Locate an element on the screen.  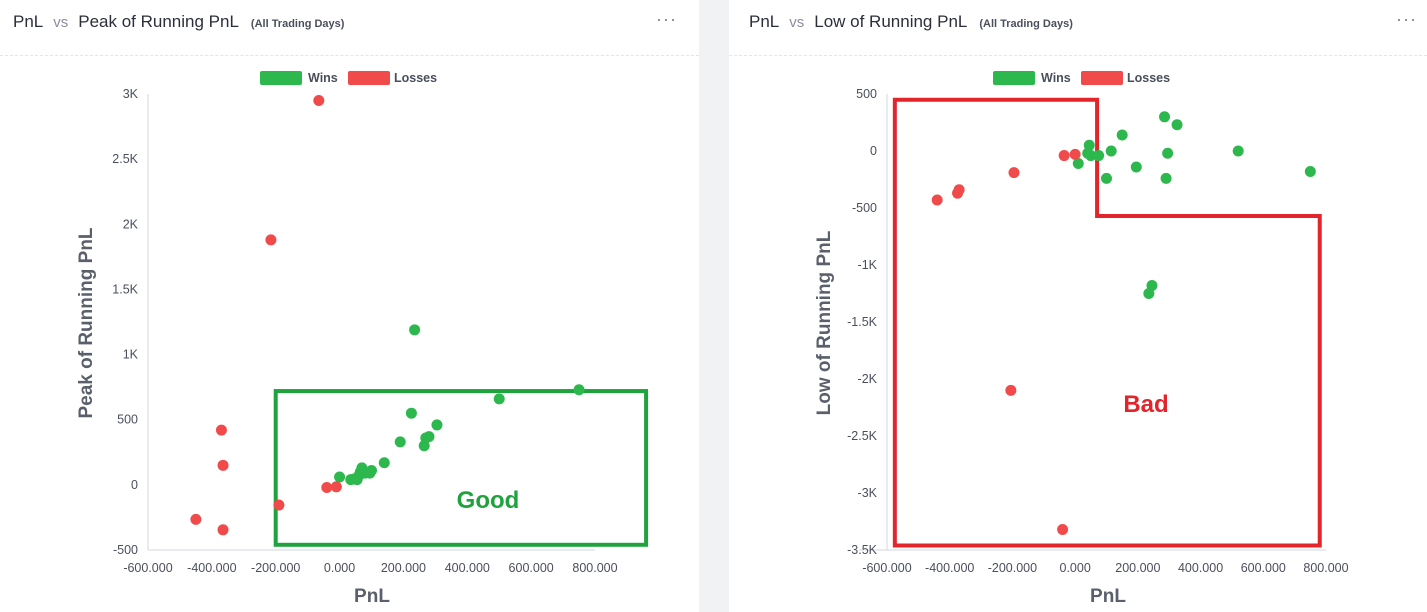
y-tick-label: -1K is located at coordinates (868, 265).